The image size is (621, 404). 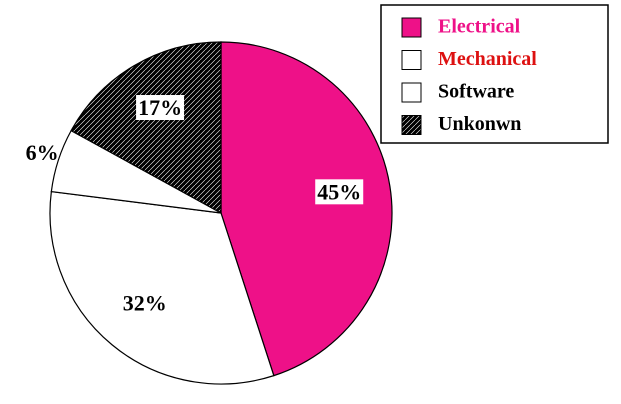 What do you see at coordinates (42, 152) in the screenshot?
I see `data-label: 6%` at bounding box center [42, 152].